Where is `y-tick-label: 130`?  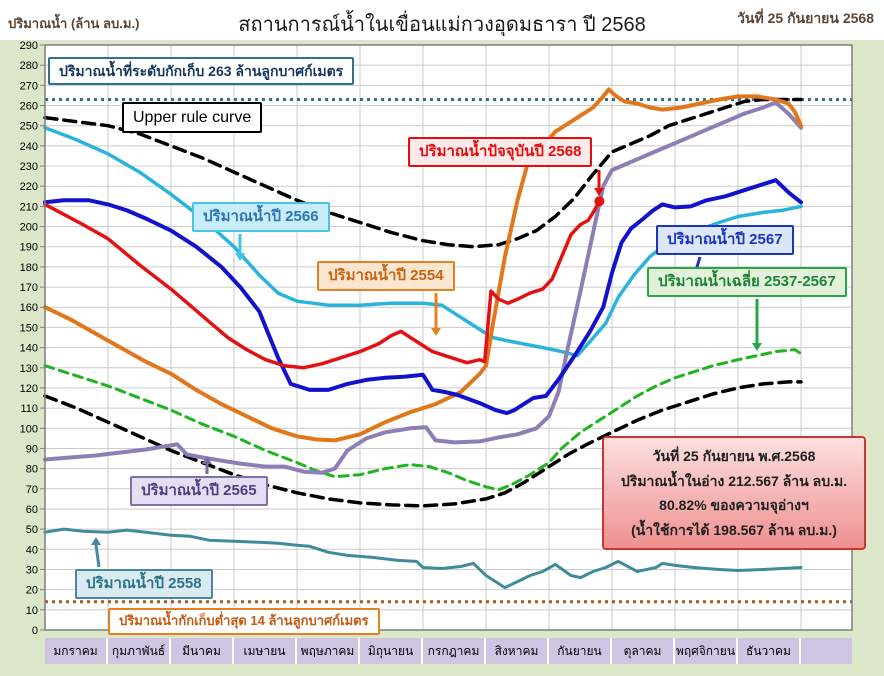 y-tick-label: 130 is located at coordinates (29, 369).